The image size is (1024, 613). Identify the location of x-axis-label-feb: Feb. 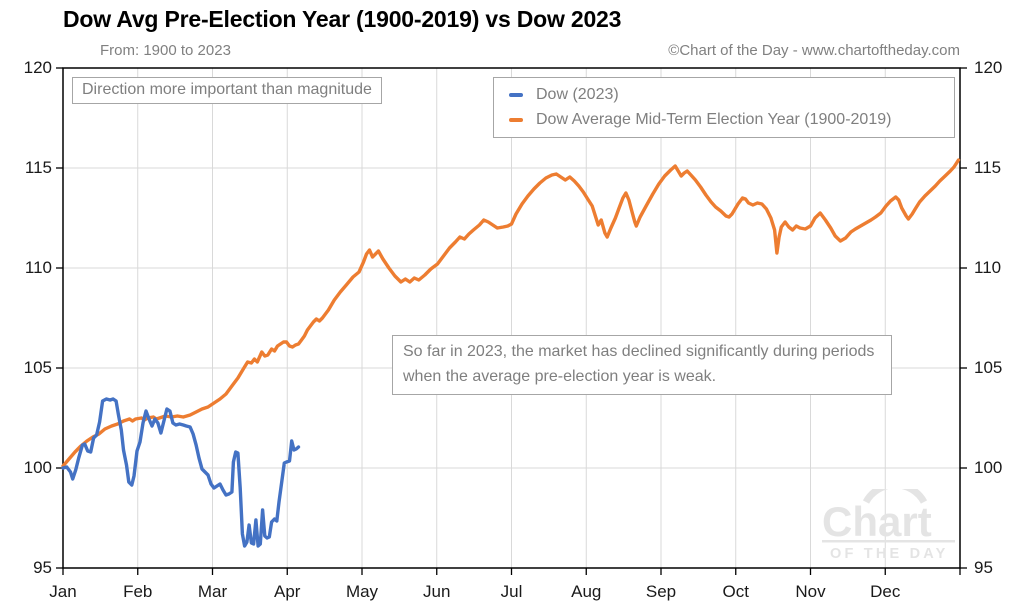
(138, 591).